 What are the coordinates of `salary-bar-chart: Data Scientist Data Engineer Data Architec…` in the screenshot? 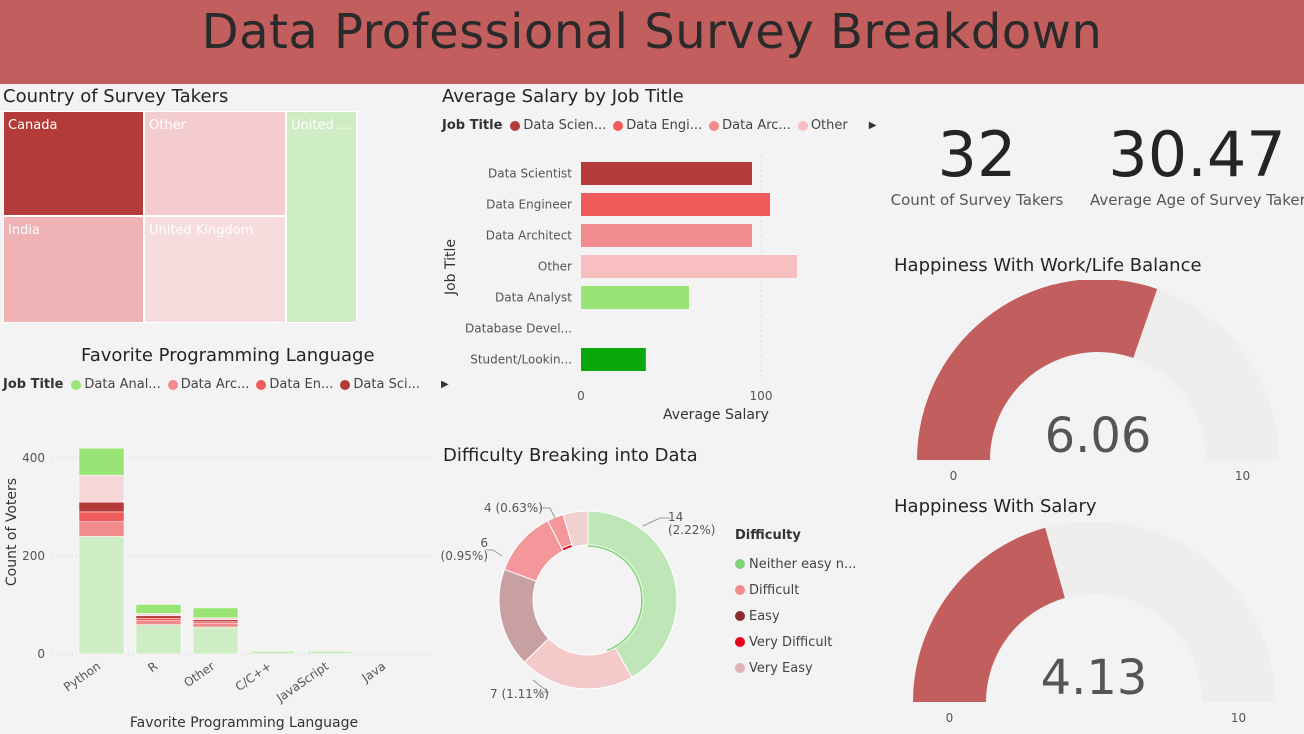 It's located at (648, 287).